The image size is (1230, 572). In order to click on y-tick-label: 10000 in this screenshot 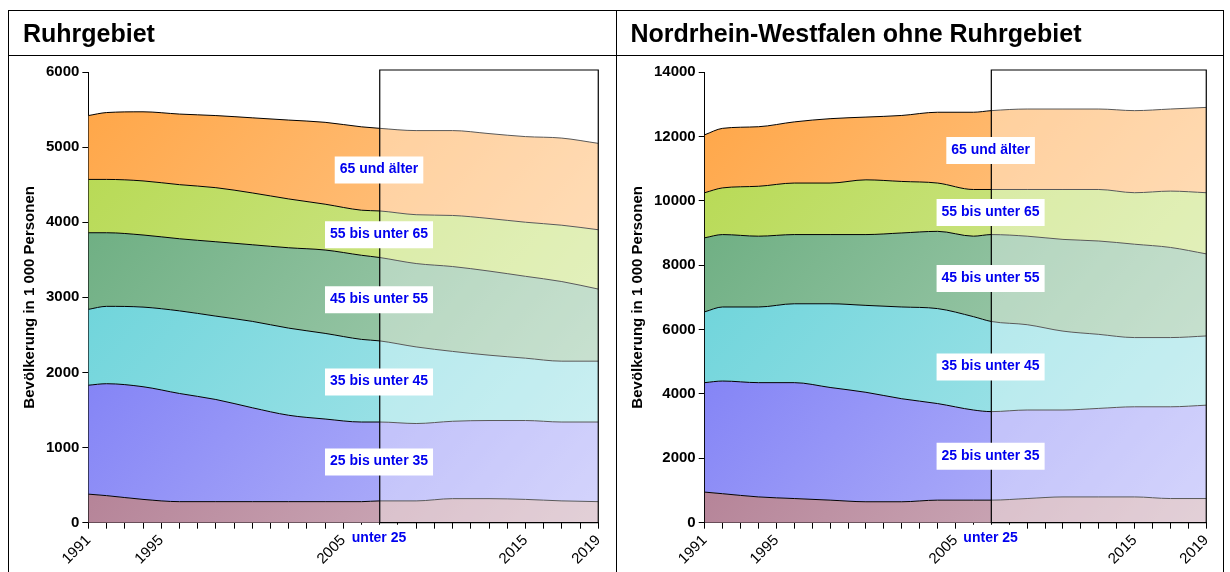, I will do `click(674, 199)`.